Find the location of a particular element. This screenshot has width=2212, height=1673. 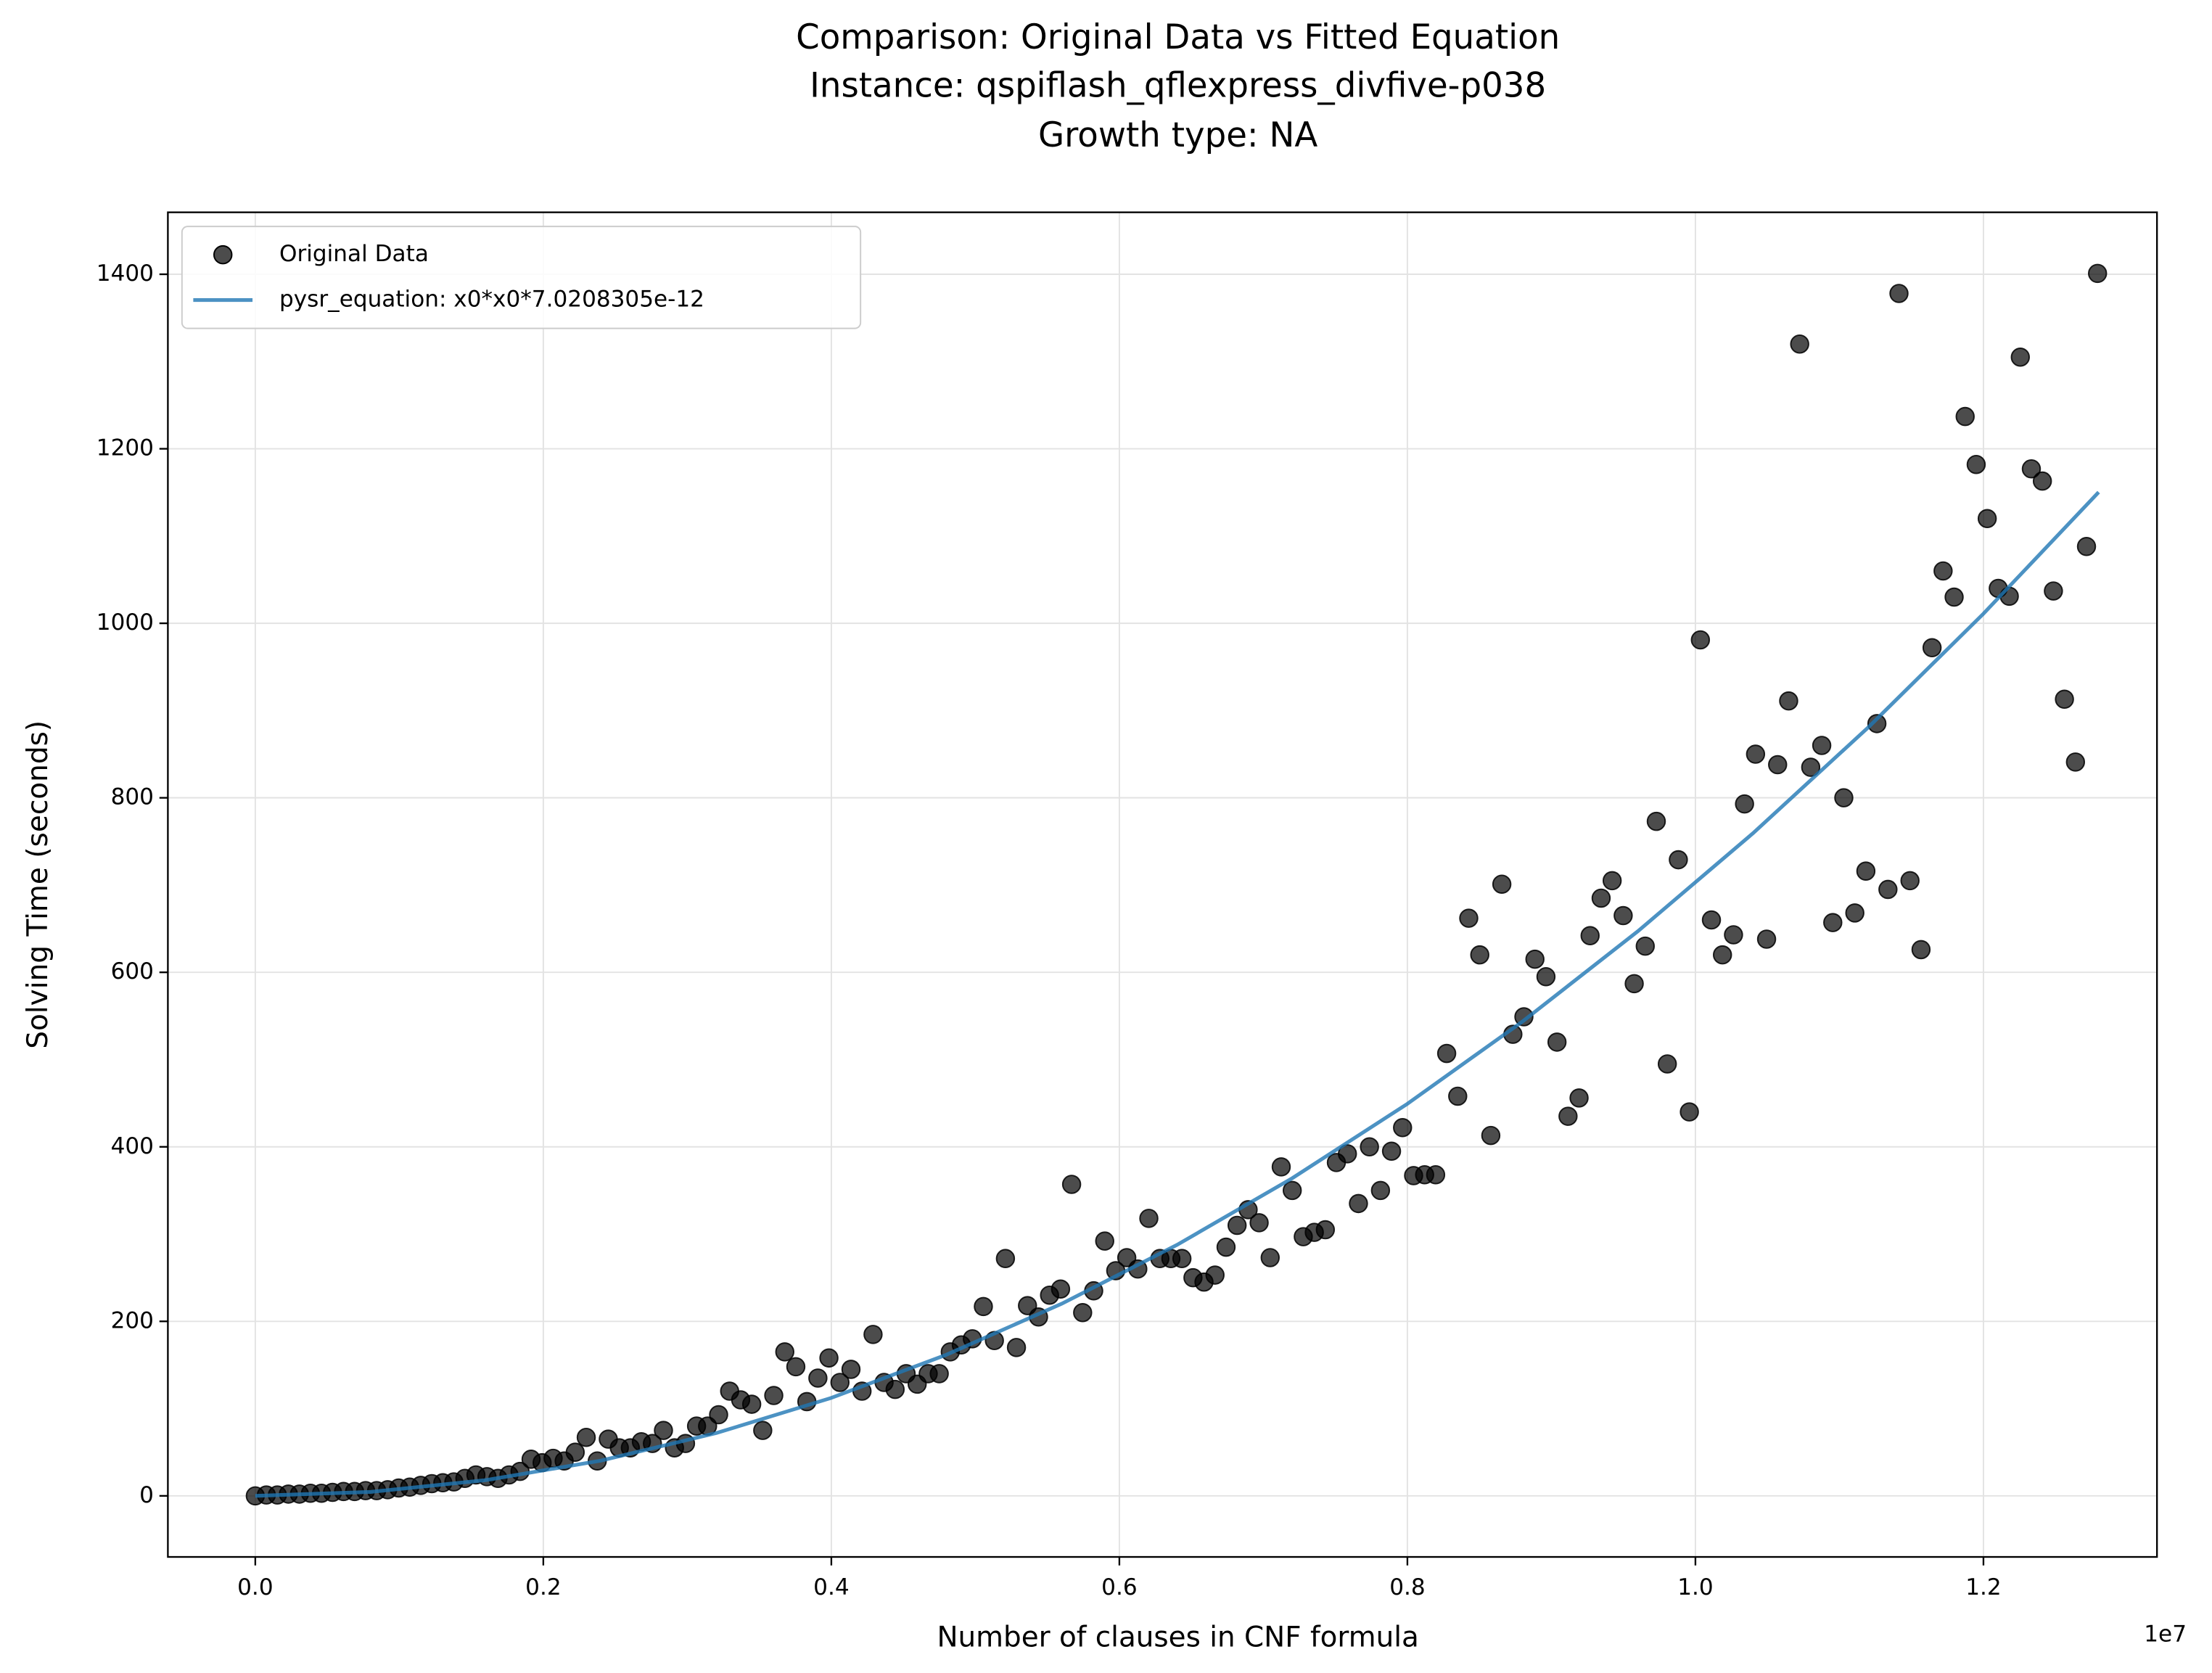

y-axis-label: Solving Time (seconds) is located at coordinates (38, 884).